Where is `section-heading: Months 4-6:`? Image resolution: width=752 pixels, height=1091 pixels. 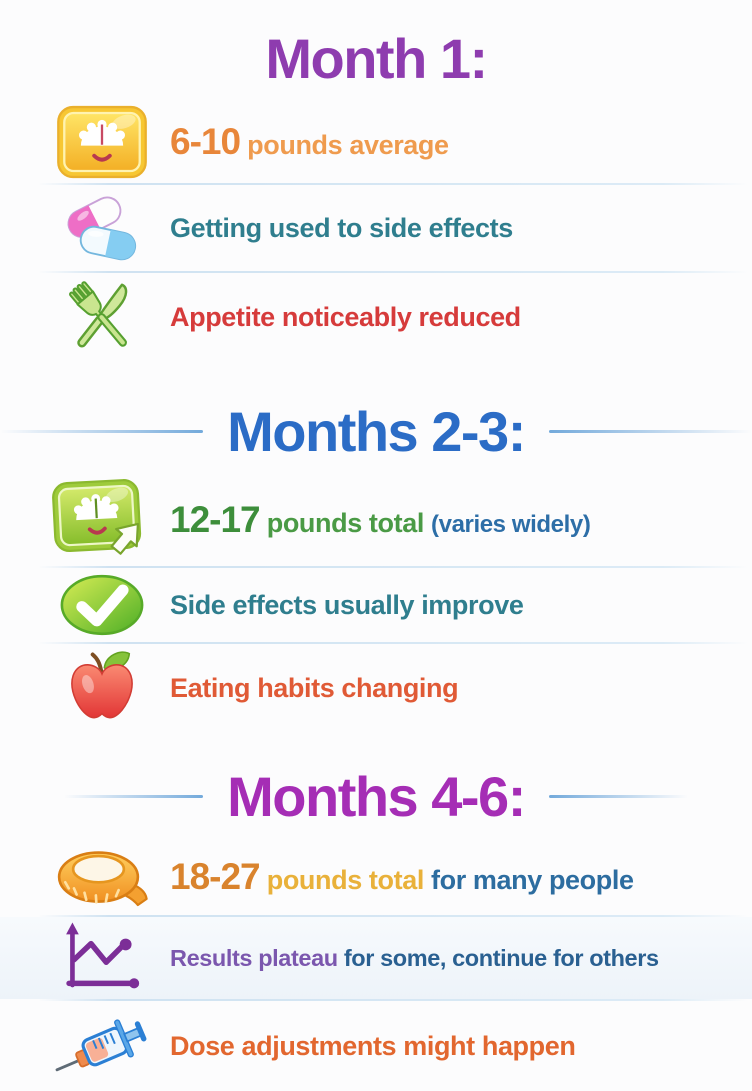
section-heading: Months 4-6: is located at coordinates (376, 796).